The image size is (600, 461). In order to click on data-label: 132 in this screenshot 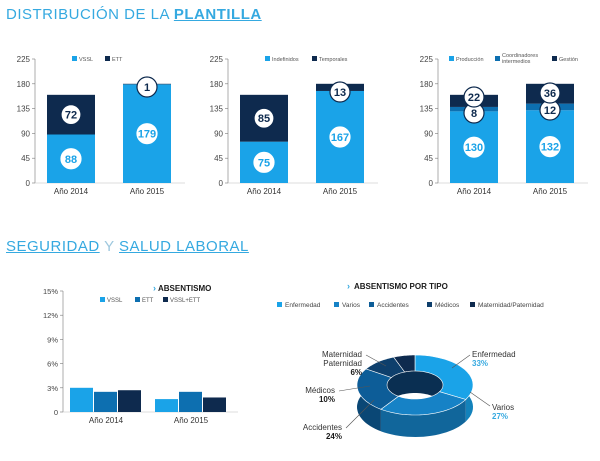, I will do `click(550, 148)`.